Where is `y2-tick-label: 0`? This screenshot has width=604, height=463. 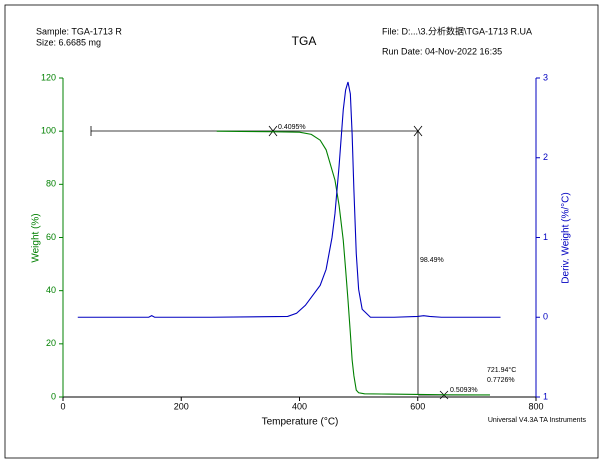
y2-tick-label: 0 is located at coordinates (545, 317).